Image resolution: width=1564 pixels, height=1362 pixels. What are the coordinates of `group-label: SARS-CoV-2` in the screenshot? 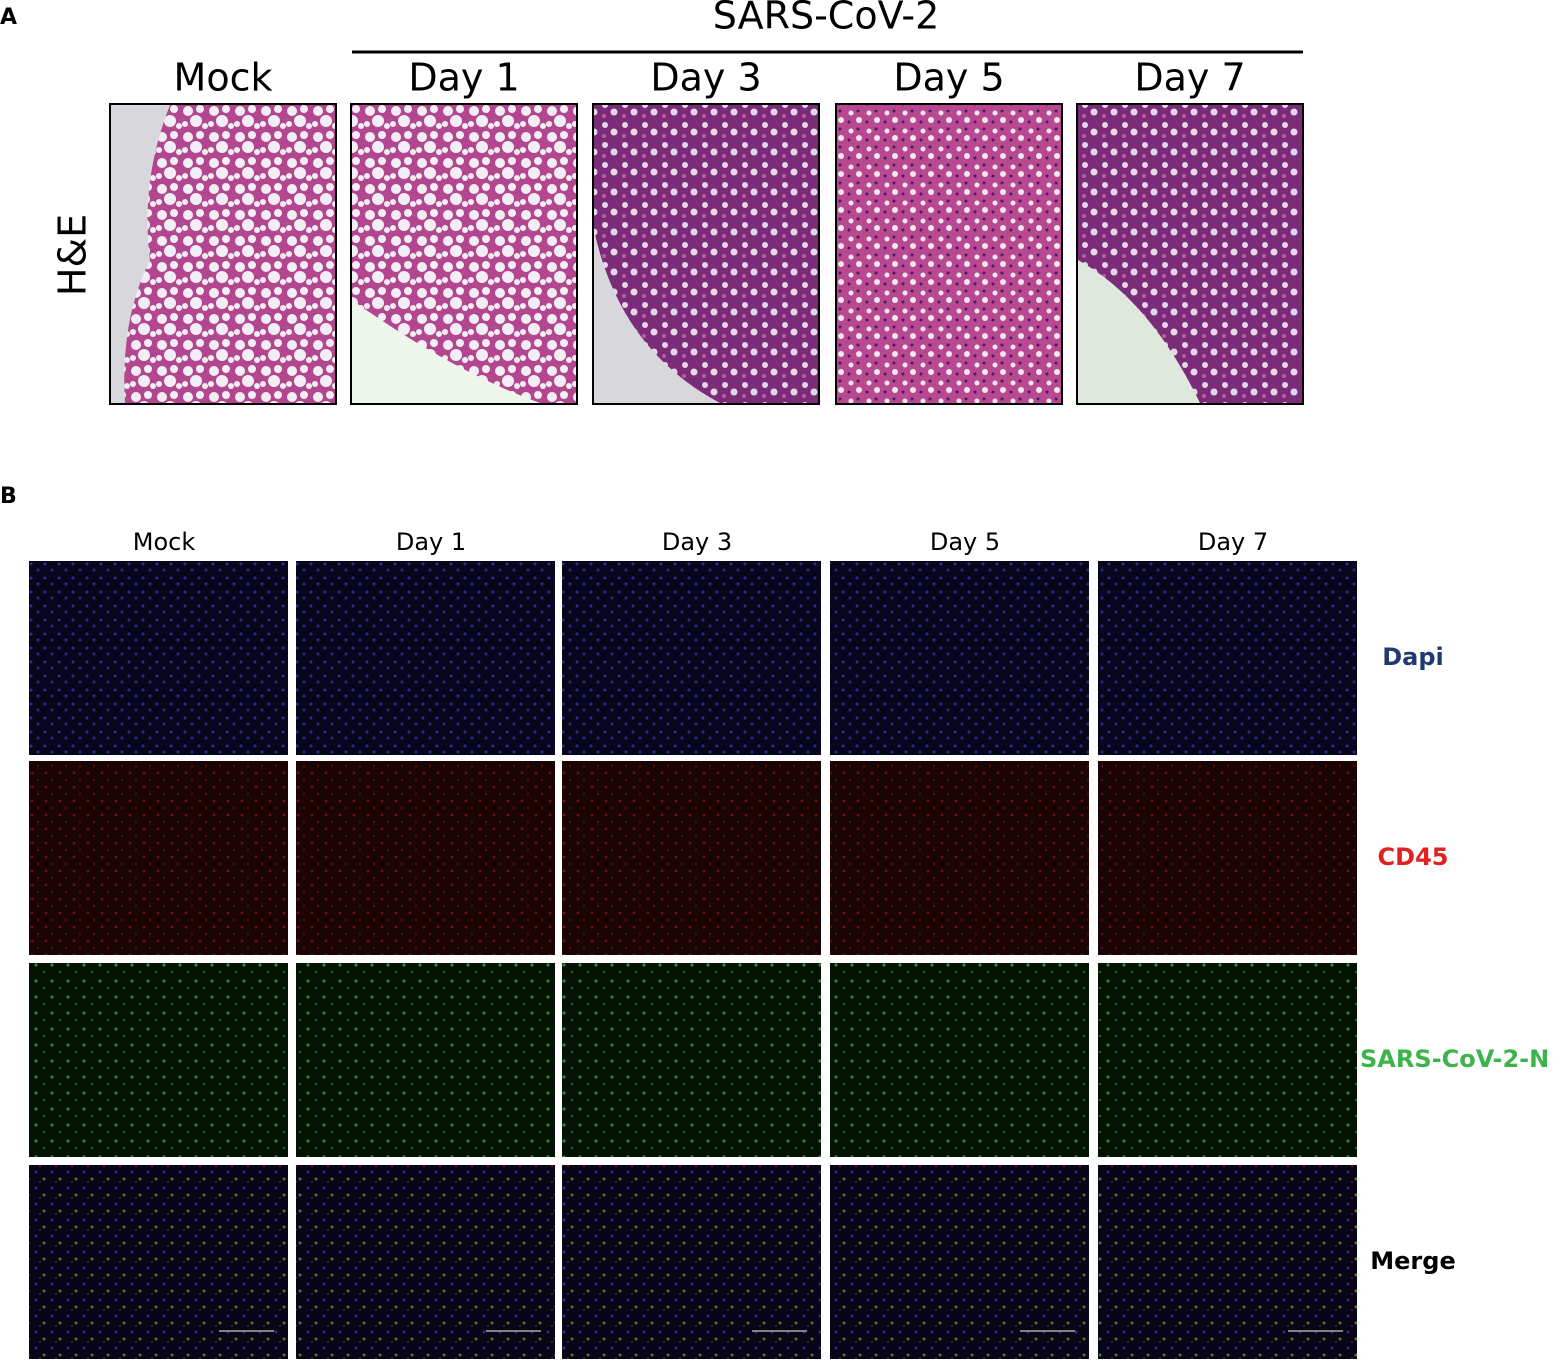 It's located at (826, 19).